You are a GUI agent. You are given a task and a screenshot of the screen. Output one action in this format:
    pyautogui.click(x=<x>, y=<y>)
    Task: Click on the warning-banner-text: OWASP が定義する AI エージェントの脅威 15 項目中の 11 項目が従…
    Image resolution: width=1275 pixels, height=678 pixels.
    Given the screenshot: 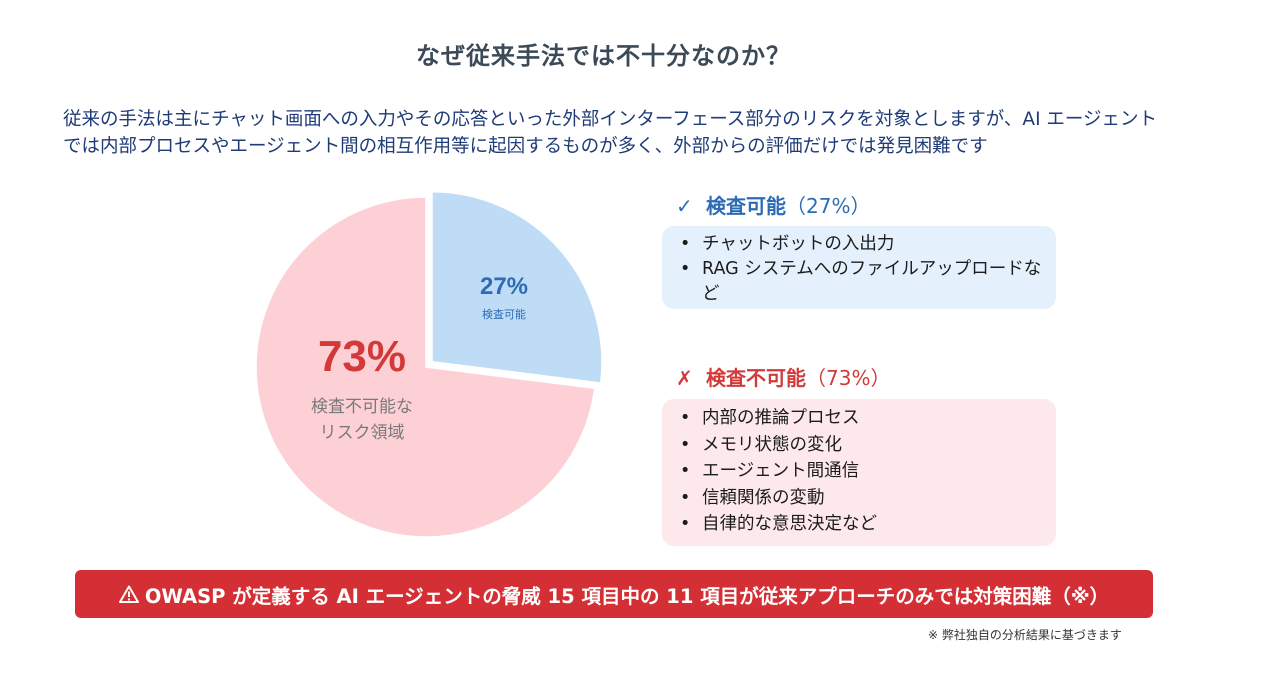 What is the action you would take?
    pyautogui.click(x=627, y=596)
    